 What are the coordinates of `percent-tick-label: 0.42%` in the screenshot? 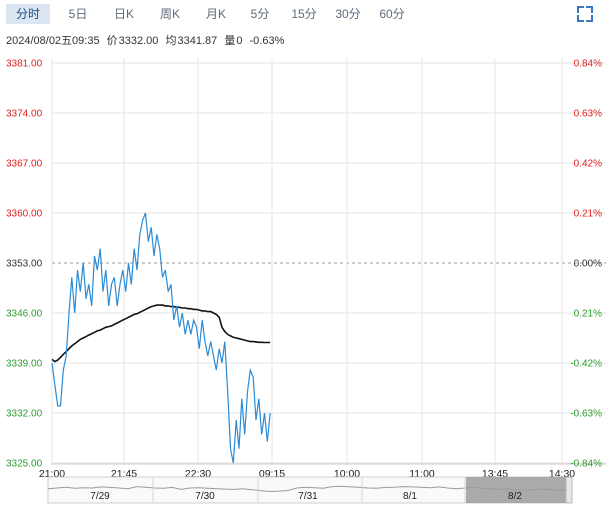 It's located at (588, 164).